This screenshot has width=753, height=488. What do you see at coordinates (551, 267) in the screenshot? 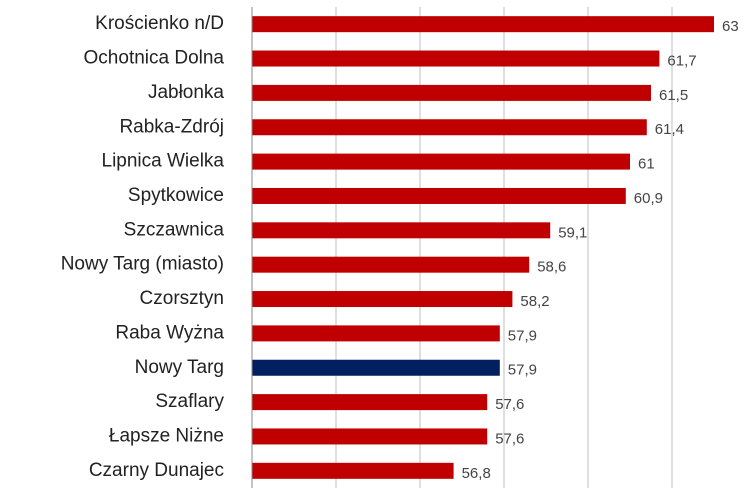
I see `value-label: 58,6` at bounding box center [551, 267].